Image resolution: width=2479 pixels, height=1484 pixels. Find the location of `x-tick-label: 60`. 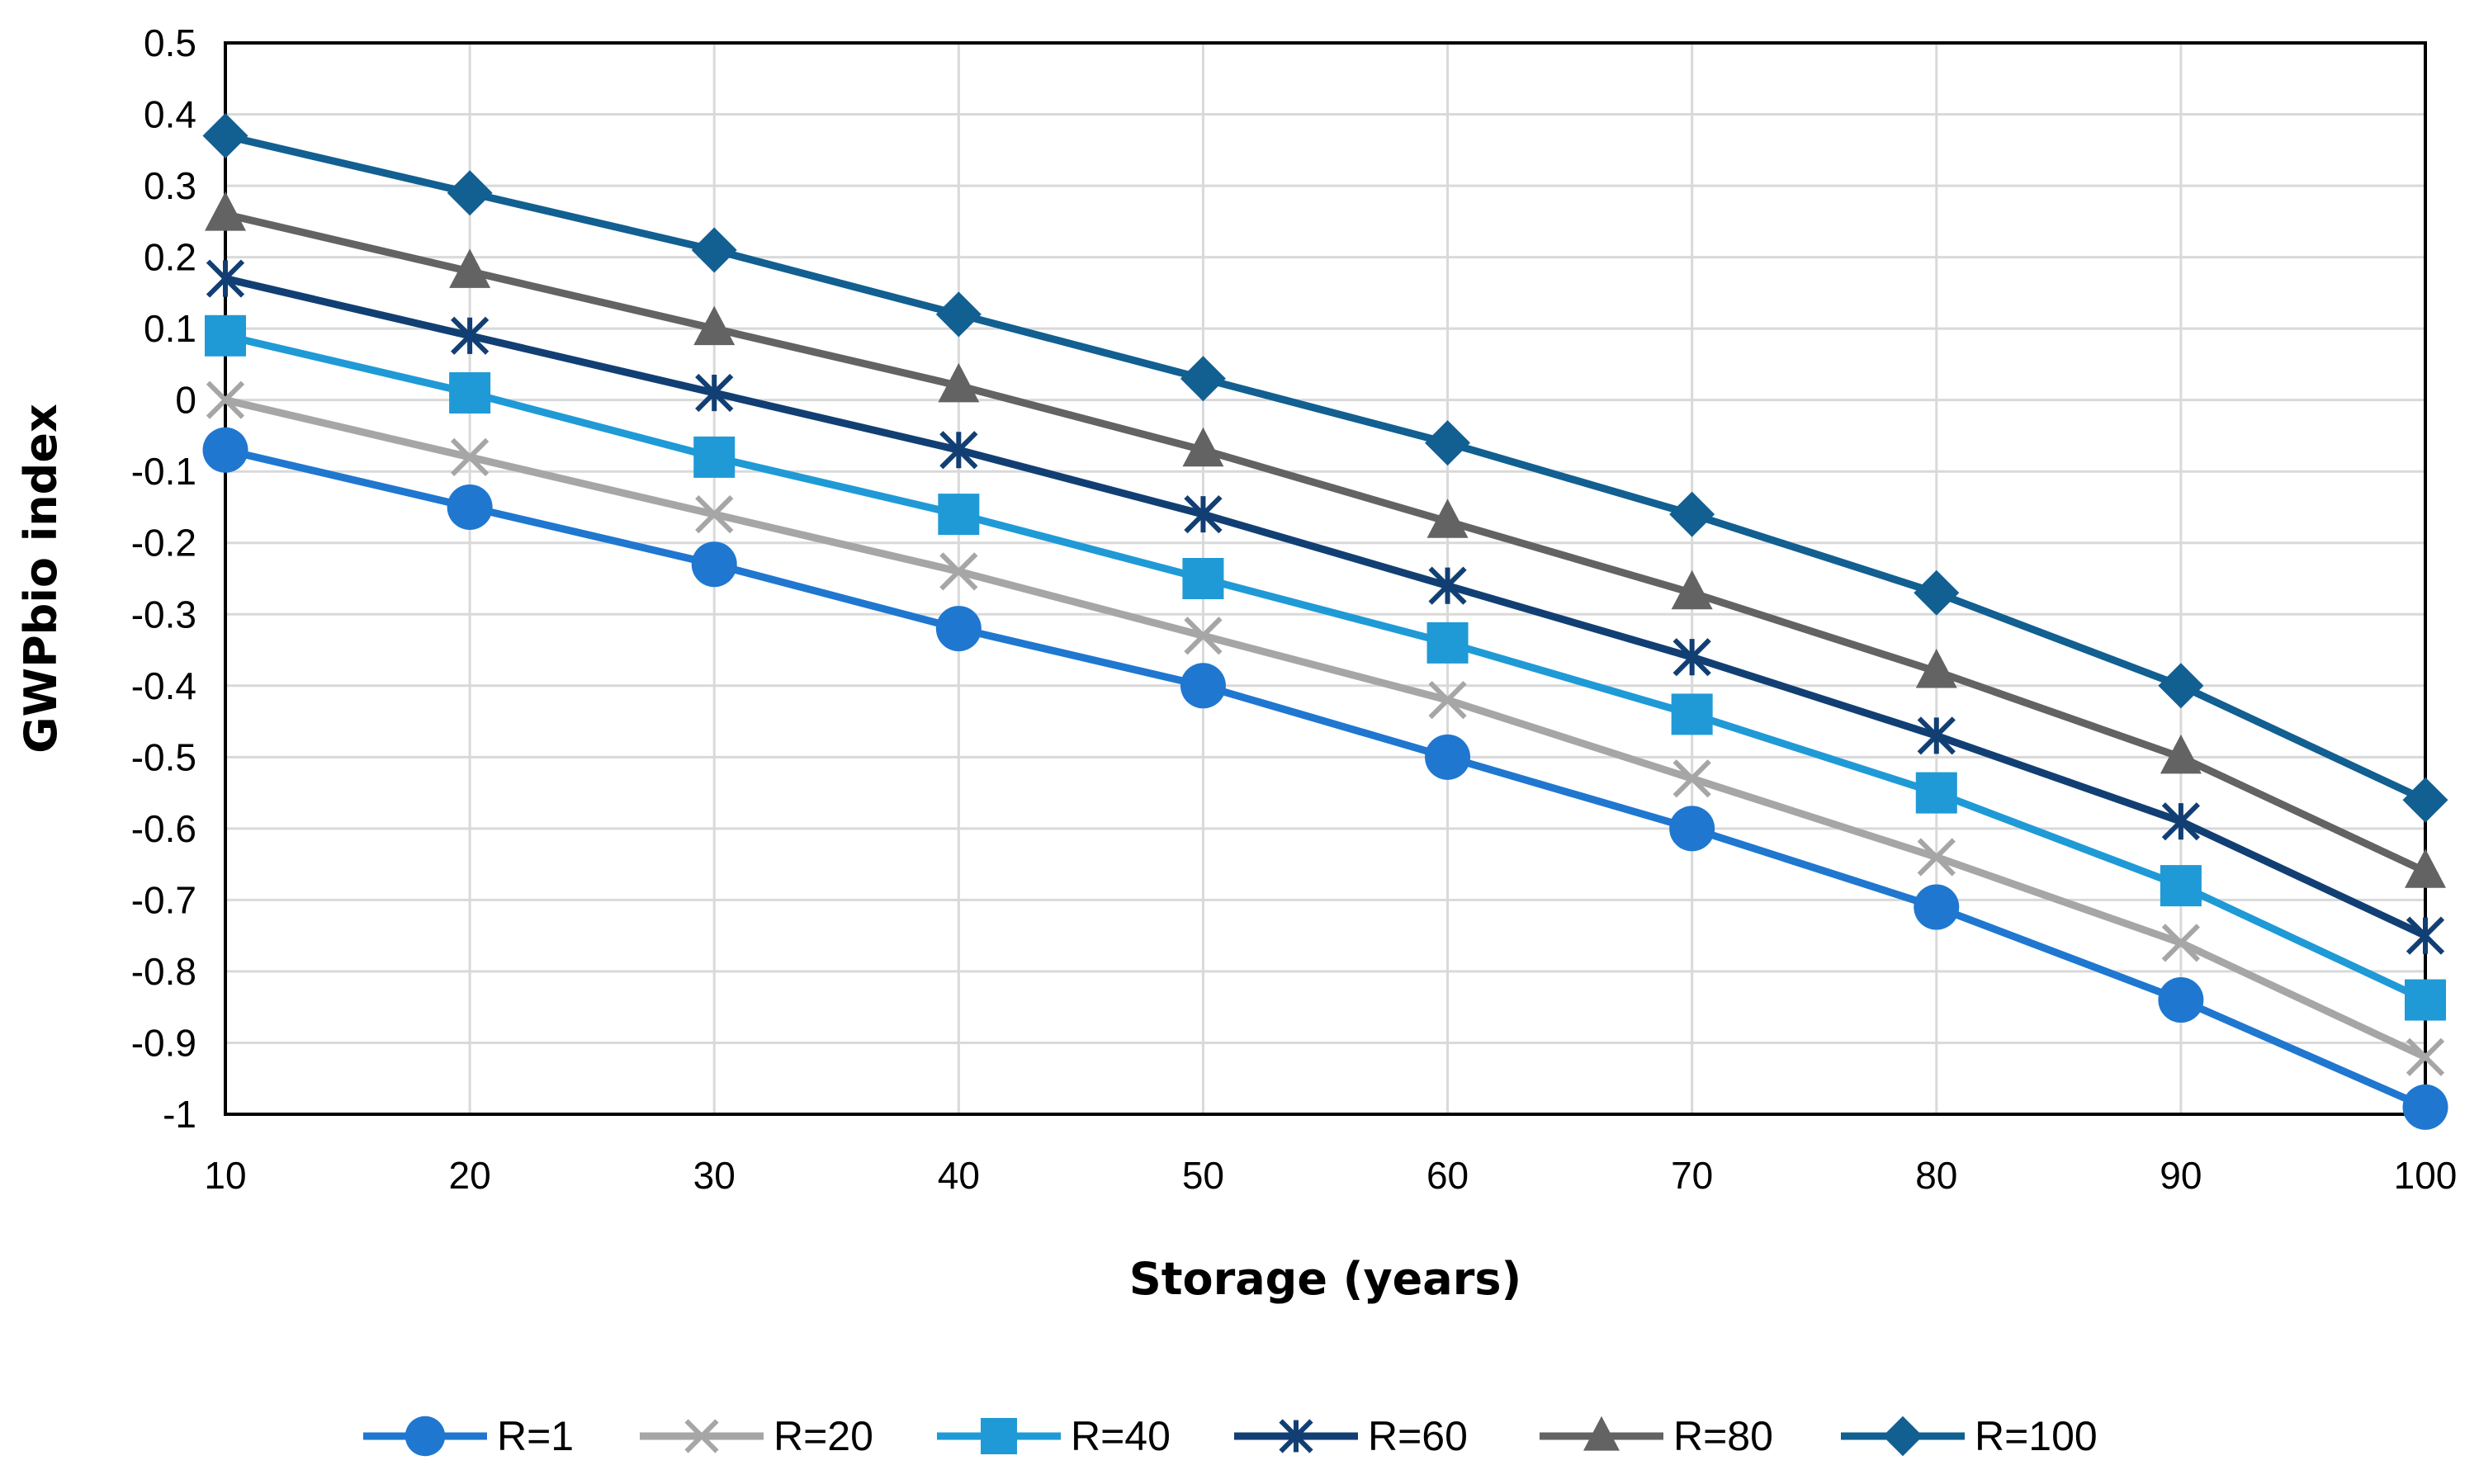

x-tick-label: 60 is located at coordinates (1447, 1175).